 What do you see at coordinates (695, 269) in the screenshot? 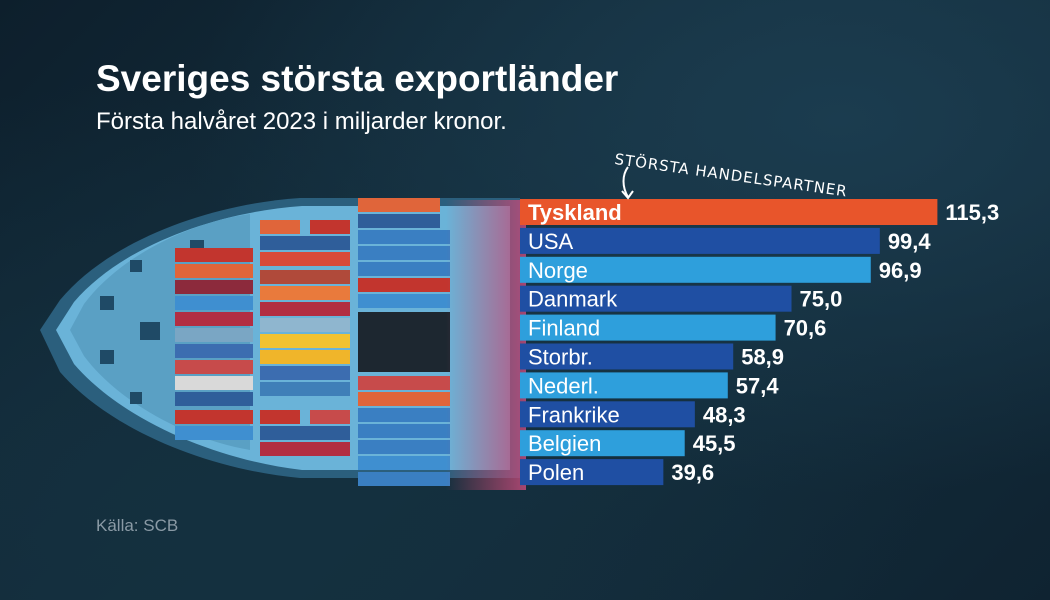
I see `bar-norge` at bounding box center [695, 269].